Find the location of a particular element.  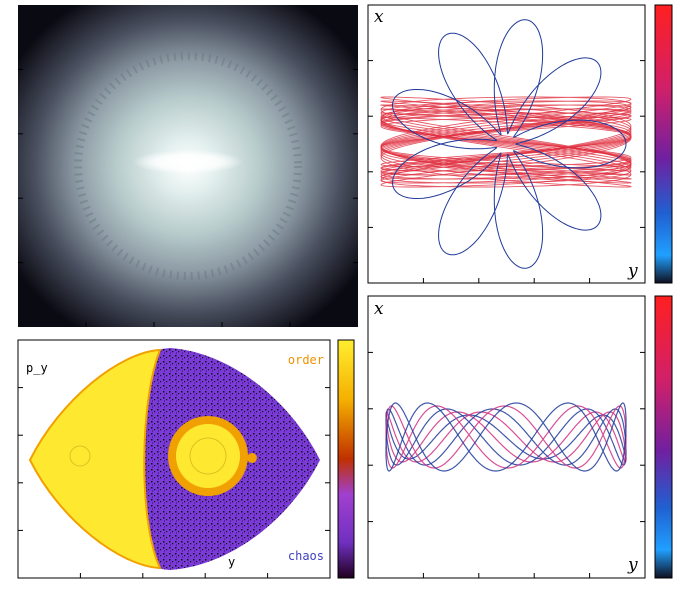

orbit-red is located at coordinates (506, 142).